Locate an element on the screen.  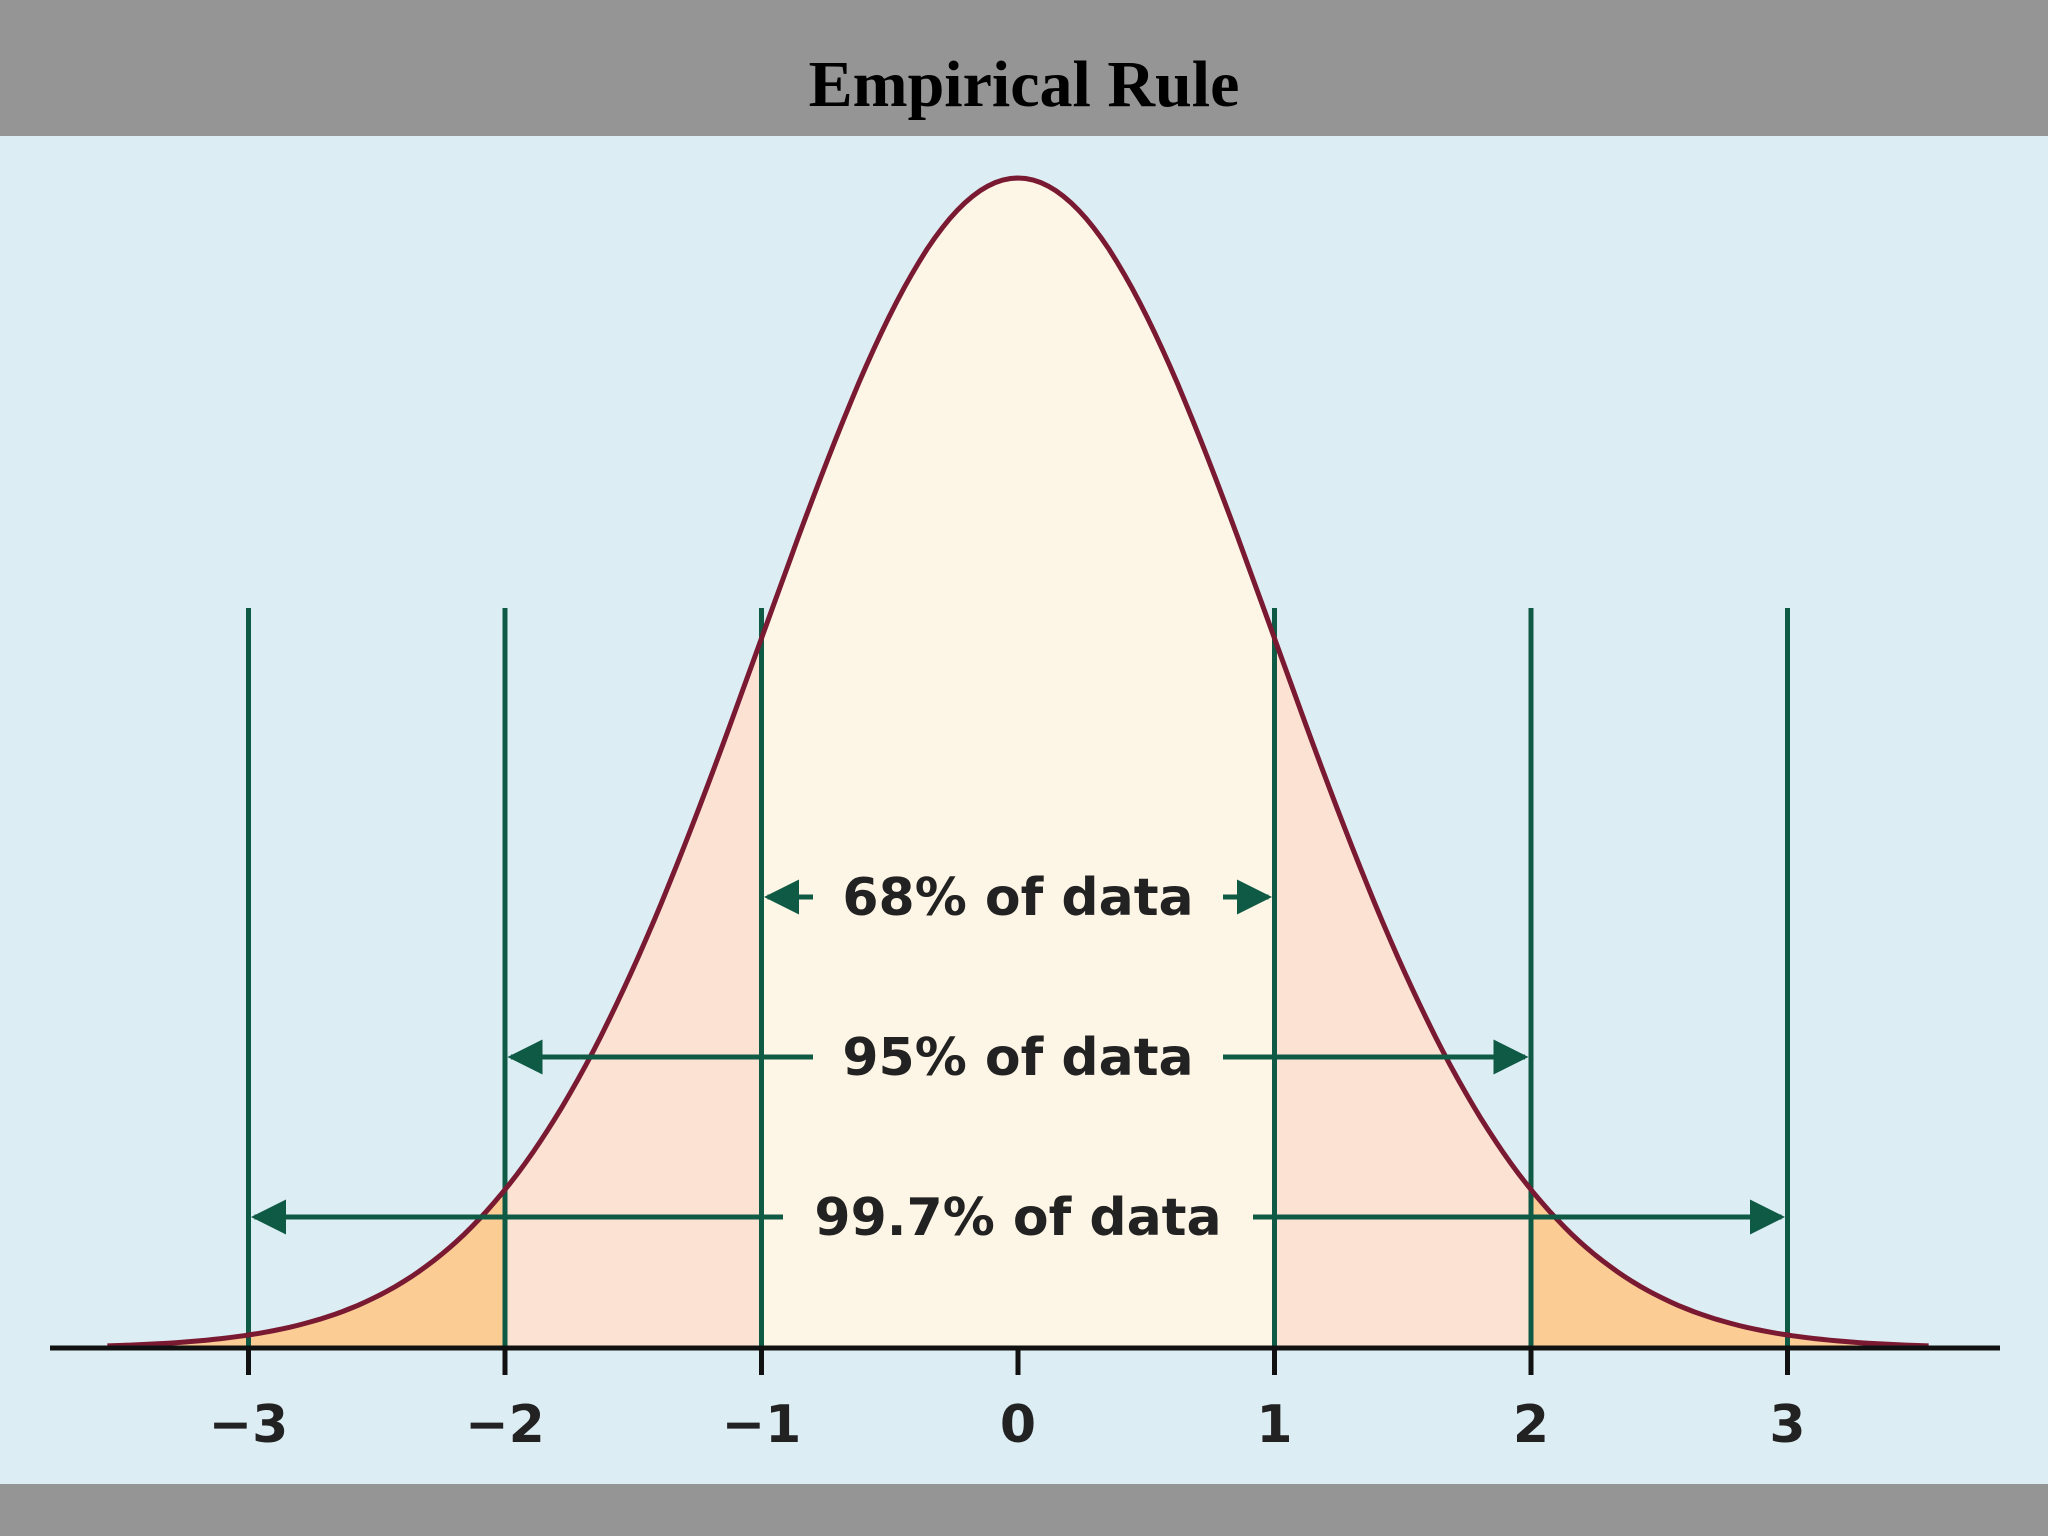
interval-label: 95% of data is located at coordinates (1017, 1058).